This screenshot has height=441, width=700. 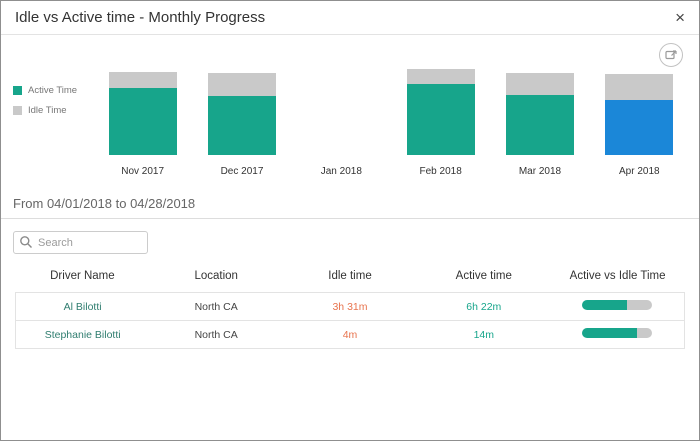 What do you see at coordinates (104, 203) in the screenshot?
I see `date-range-label: From 04/01/2018 to 04/28/2018` at bounding box center [104, 203].